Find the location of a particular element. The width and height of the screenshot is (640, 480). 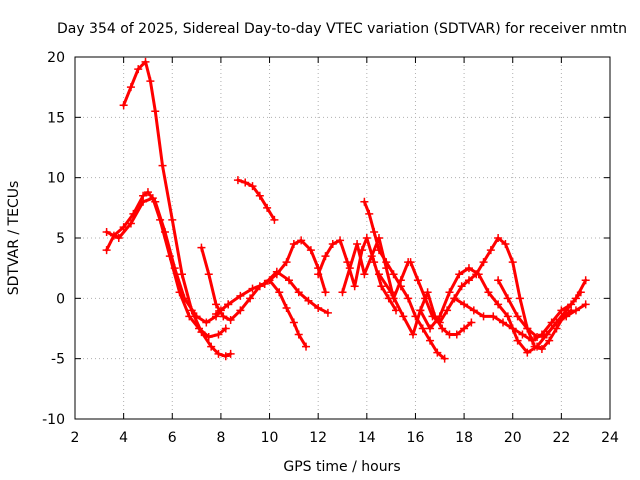

y-tick-label: 5 is located at coordinates (60, 239).